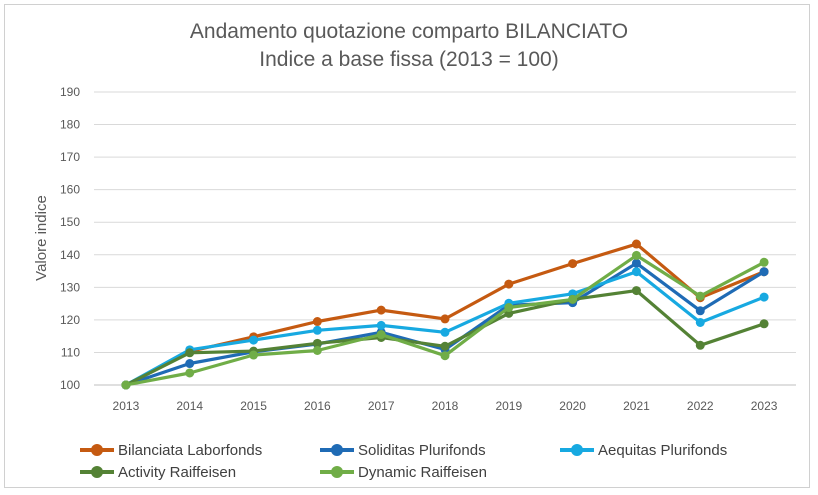 This screenshot has height=495, width=818. I want to click on x-tick-label: 2020, so click(572, 406).